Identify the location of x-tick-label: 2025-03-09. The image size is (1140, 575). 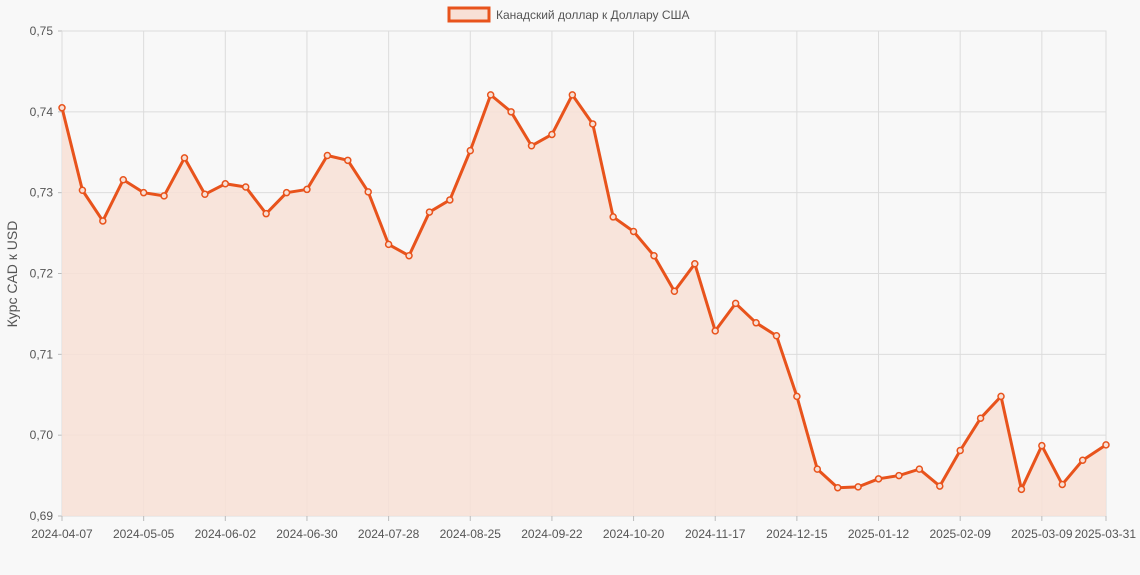
(1042, 534).